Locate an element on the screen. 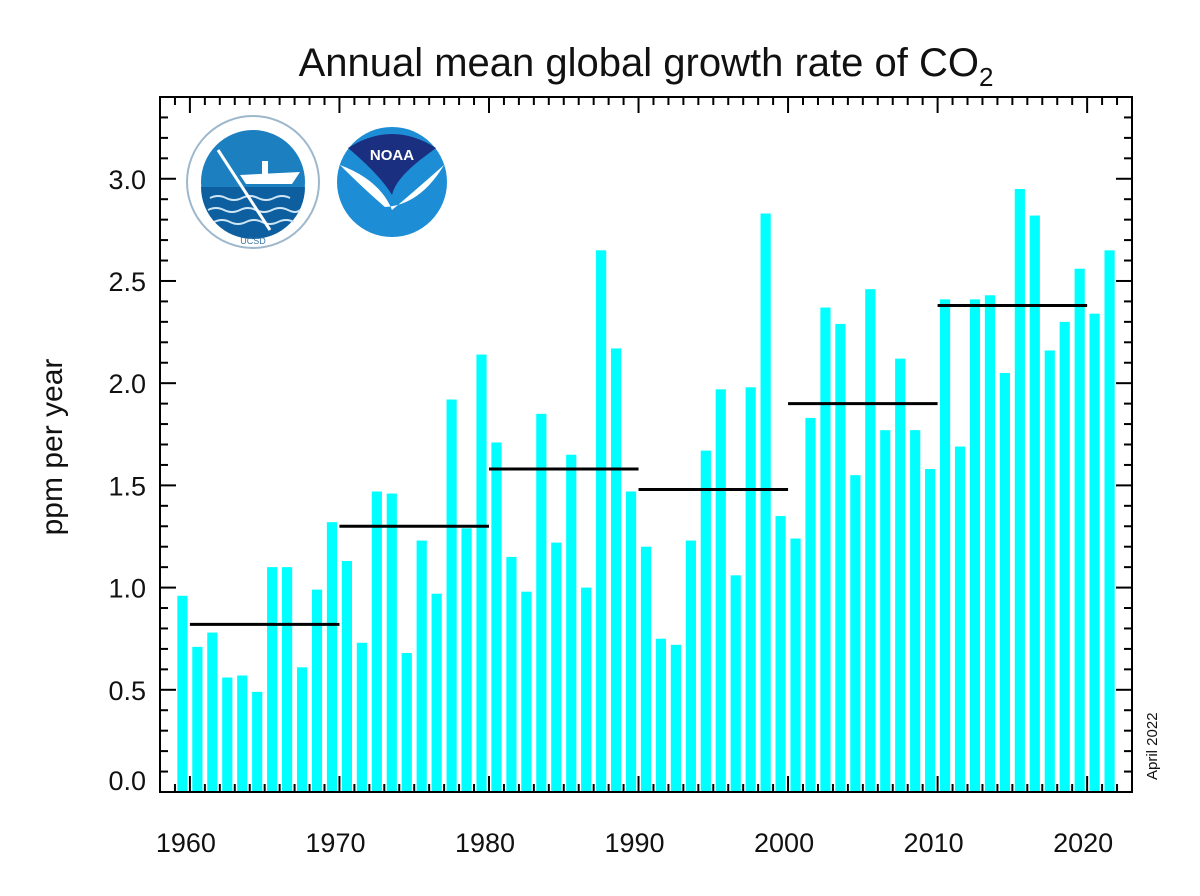 Image resolution: width=1200 pixels, height=896 pixels. bar-1970 is located at coordinates (347, 676).